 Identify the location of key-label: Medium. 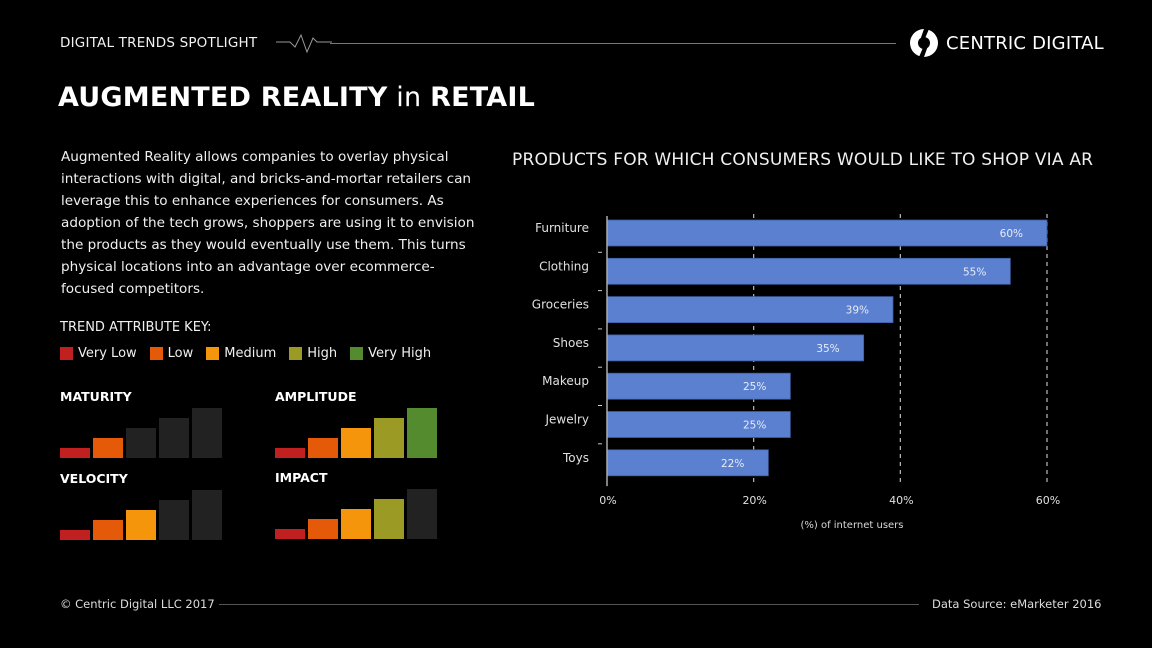
(250, 353).